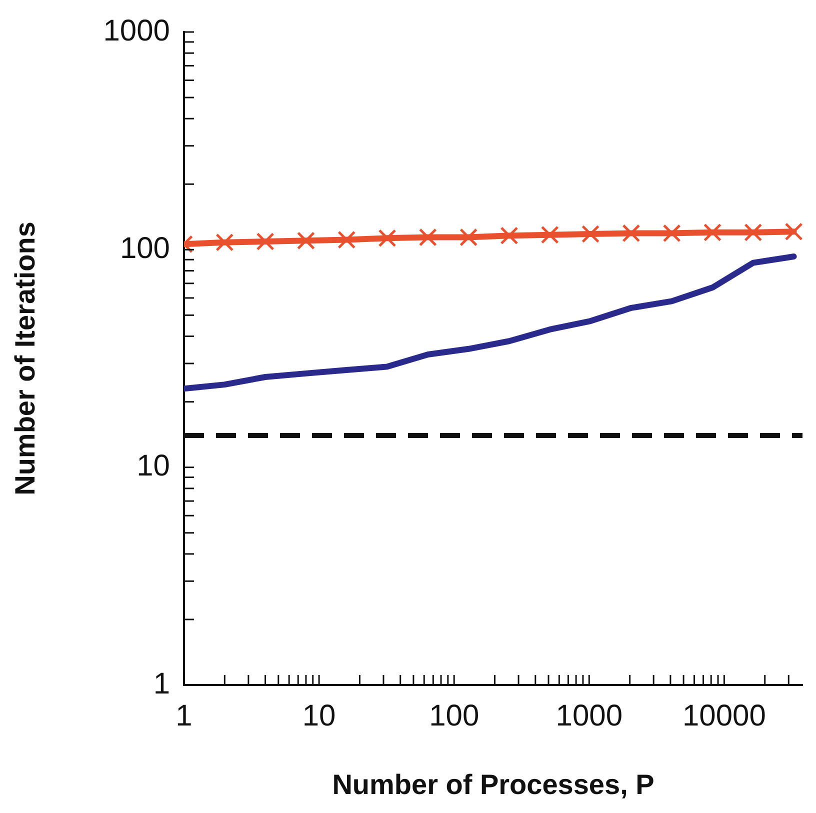  Describe the element at coordinates (319, 715) in the screenshot. I see `x-tick-label: 10` at that location.